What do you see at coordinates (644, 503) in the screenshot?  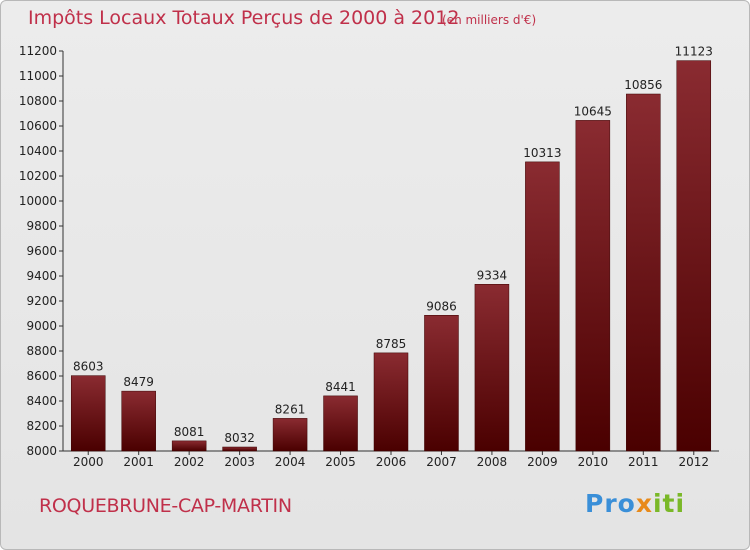 I see `logo-part-2: x` at bounding box center [644, 503].